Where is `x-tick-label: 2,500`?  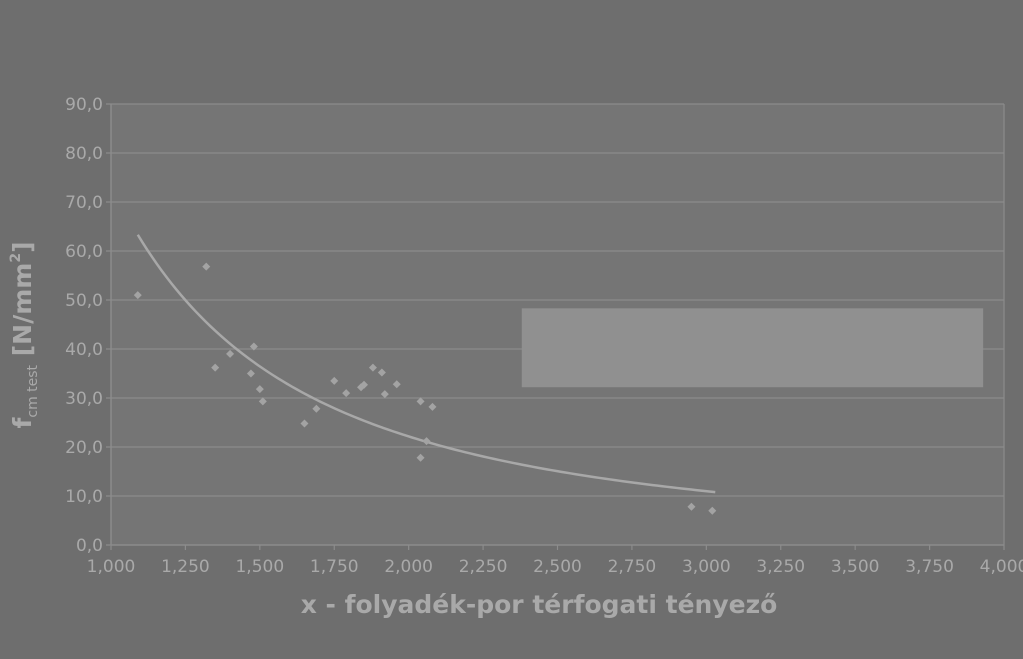
x-tick-label: 2,500 is located at coordinates (557, 567).